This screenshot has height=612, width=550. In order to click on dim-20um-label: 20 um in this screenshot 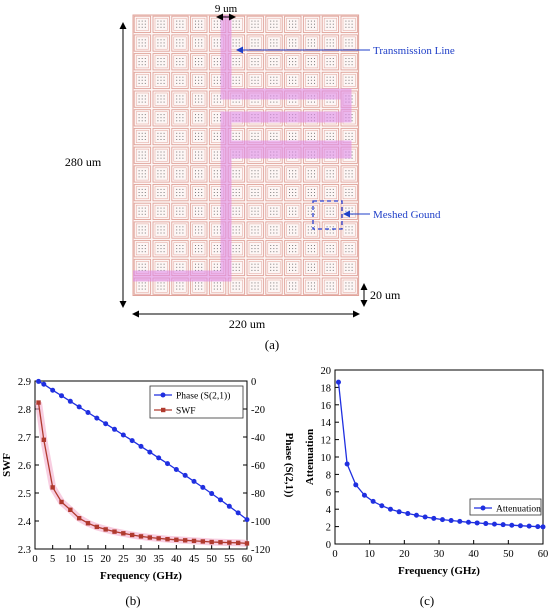, I will do `click(385, 295)`.